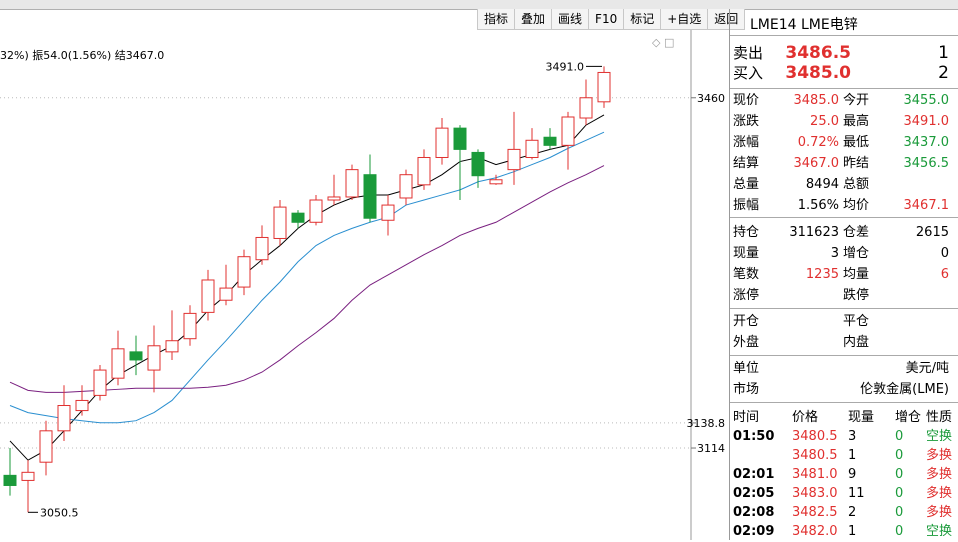 The image size is (958, 542). What do you see at coordinates (746, 205) in the screenshot?
I see `field-label: 振幅` at bounding box center [746, 205].